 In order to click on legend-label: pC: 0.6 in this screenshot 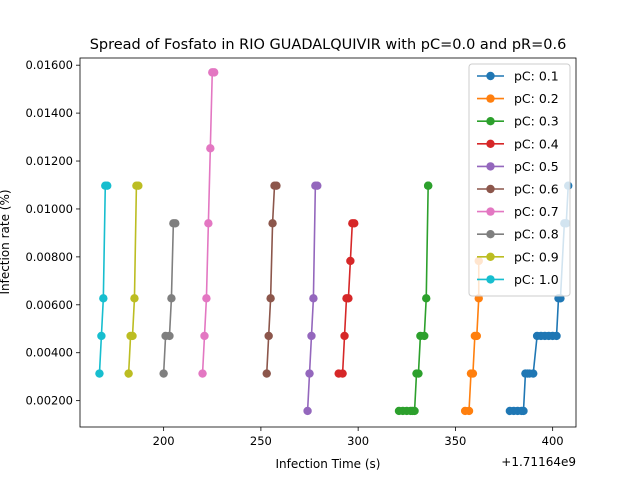, I will do `click(536, 189)`.